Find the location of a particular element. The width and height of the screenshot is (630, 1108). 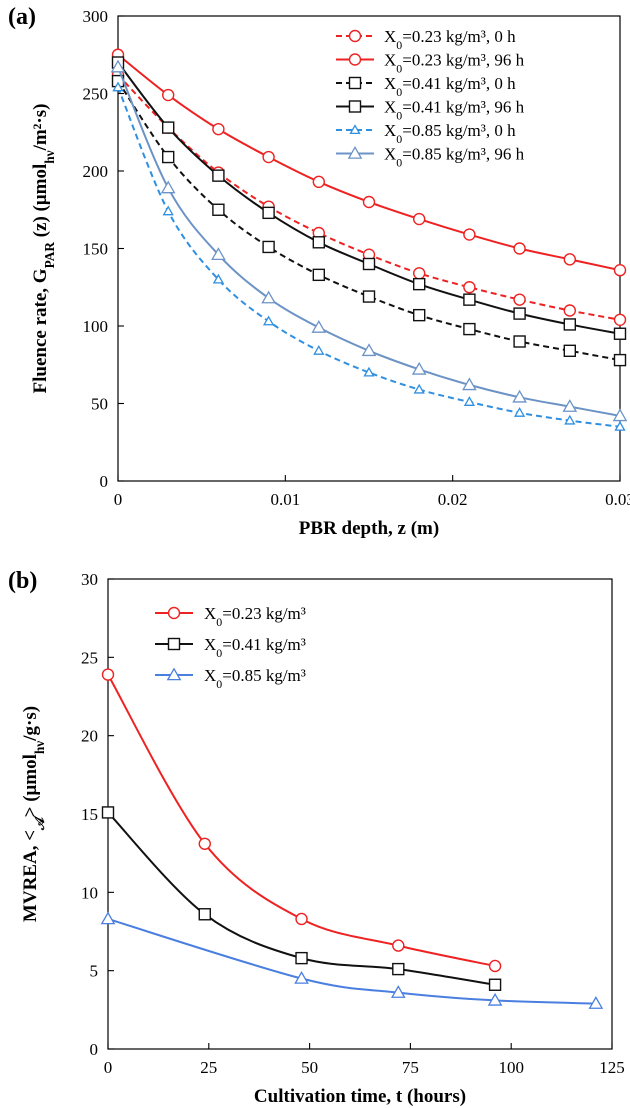

x-tick-label: 50 is located at coordinates (309, 1067).